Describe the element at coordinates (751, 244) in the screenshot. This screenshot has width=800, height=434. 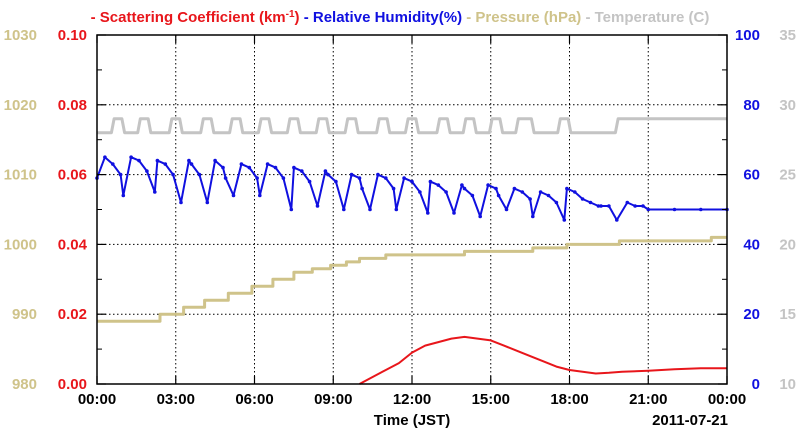
I see `humidity-tick-label: 40` at that location.